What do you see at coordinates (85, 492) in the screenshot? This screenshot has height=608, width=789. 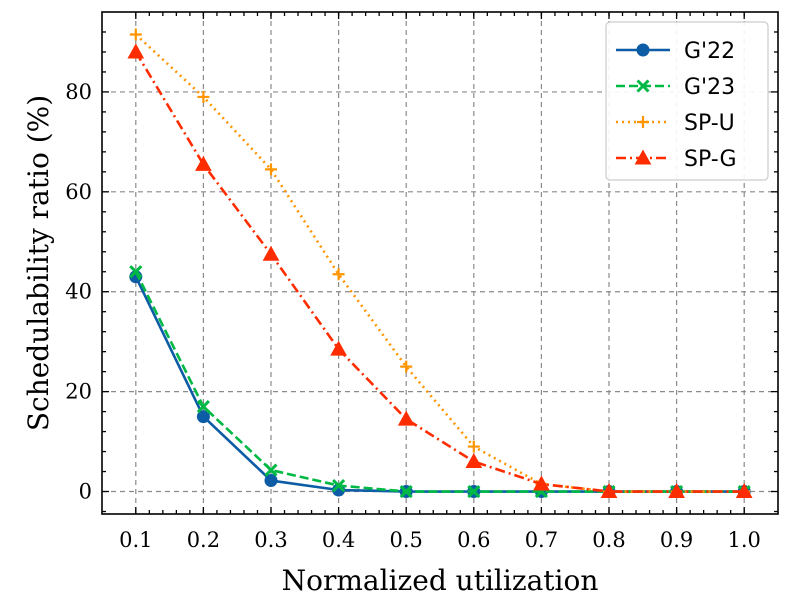 I see `y-tick-label: 0` at bounding box center [85, 492].